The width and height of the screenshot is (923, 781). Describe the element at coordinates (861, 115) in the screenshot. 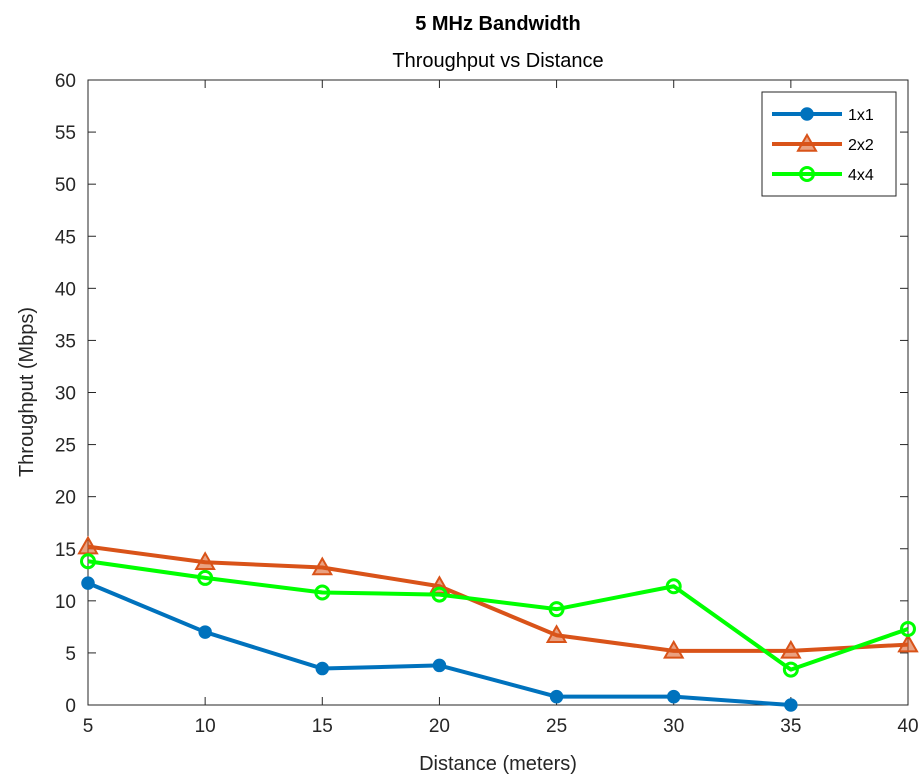

I see `legend-label: 1x1` at that location.